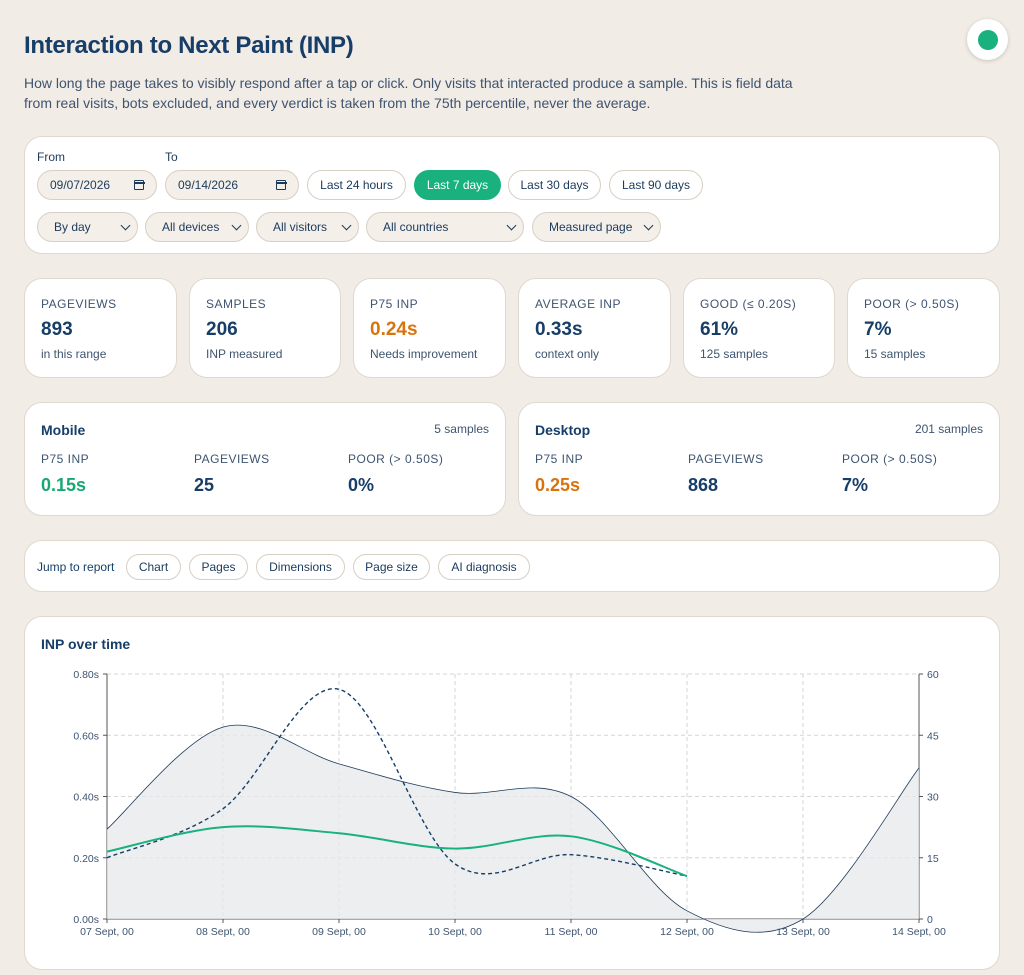 This screenshot has height=975, width=1024. I want to click on series-line-dashed, so click(397, 782).